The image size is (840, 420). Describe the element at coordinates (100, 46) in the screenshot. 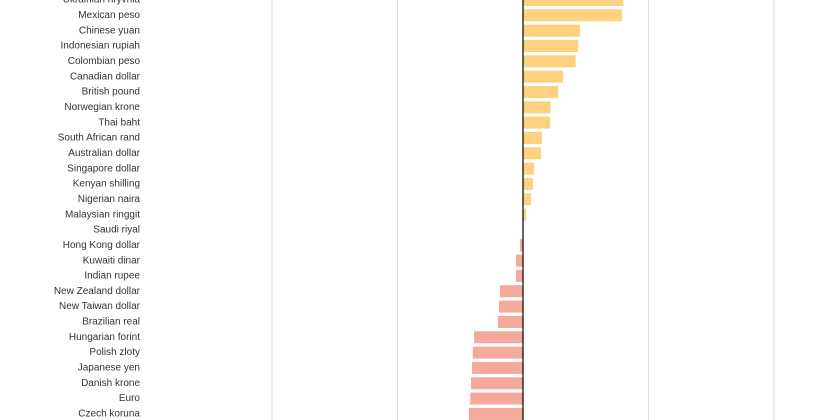

I see `y-tick-label: Indonesian rupiah` at that location.